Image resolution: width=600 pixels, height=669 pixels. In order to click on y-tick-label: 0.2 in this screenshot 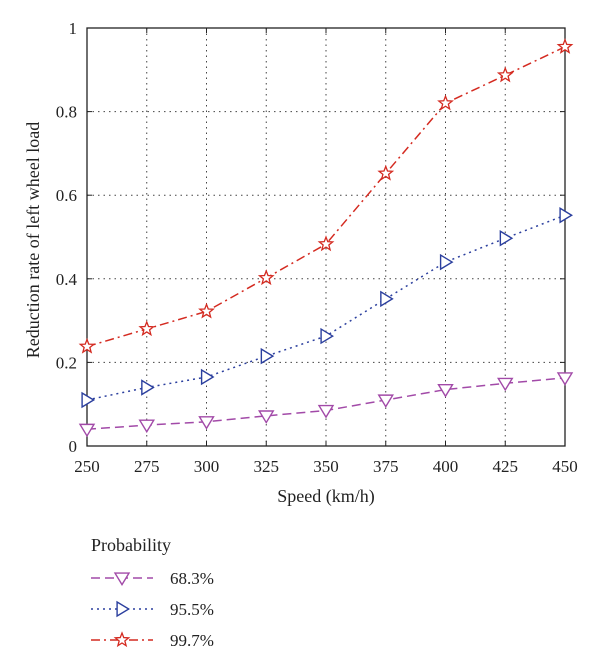, I will do `click(66, 362)`.